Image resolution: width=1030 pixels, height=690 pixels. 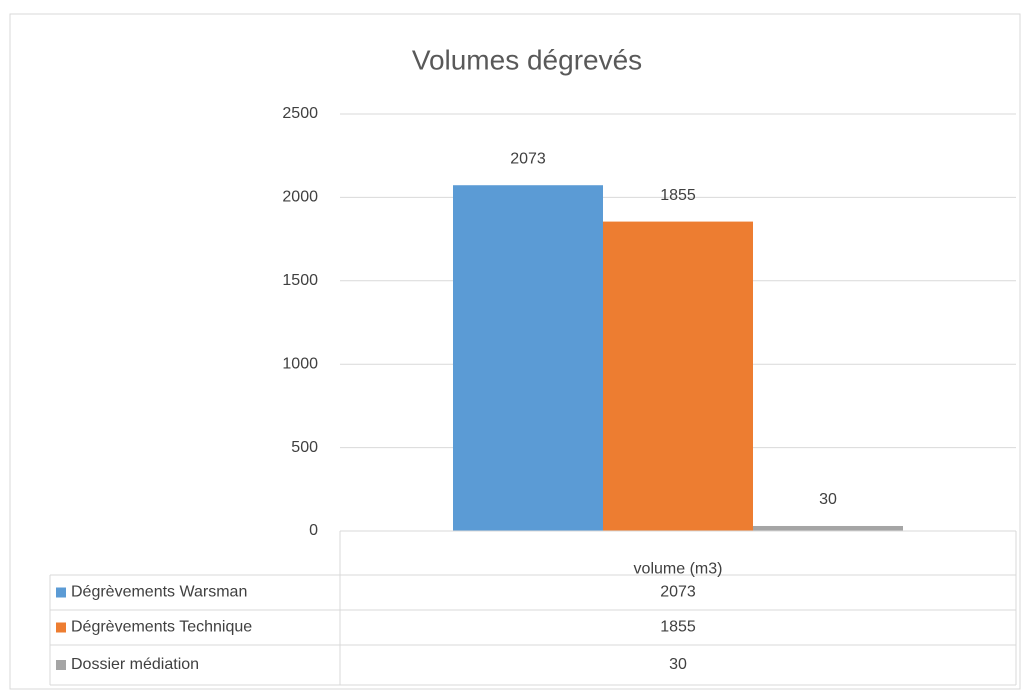 What do you see at coordinates (678, 664) in the screenshot?
I see `table-value: 30` at bounding box center [678, 664].